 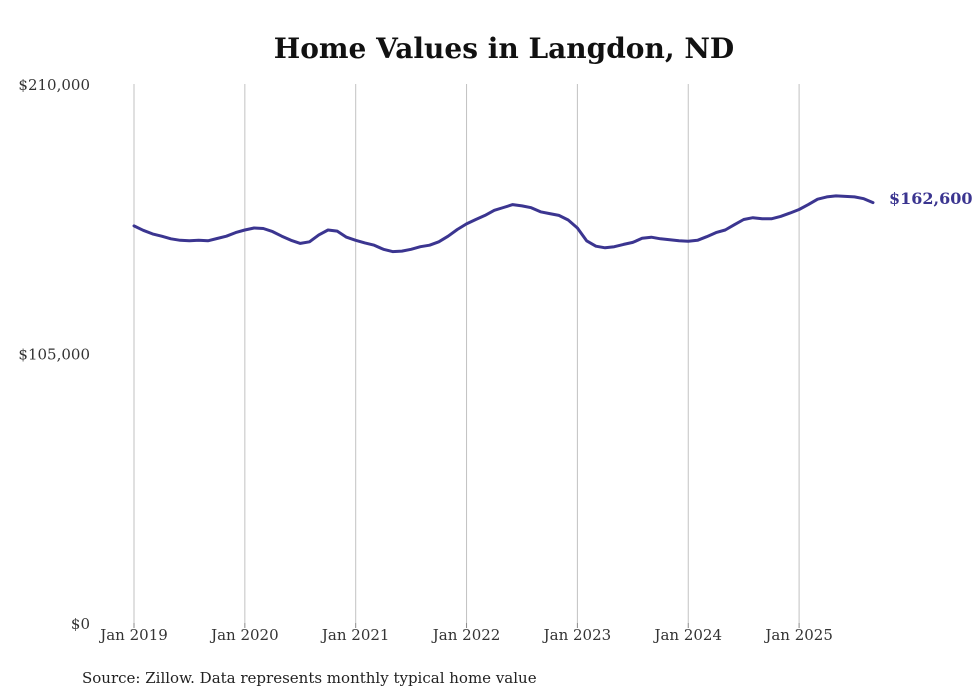 I want to click on x-tick-label: Jan 2020, so click(x=244, y=635).